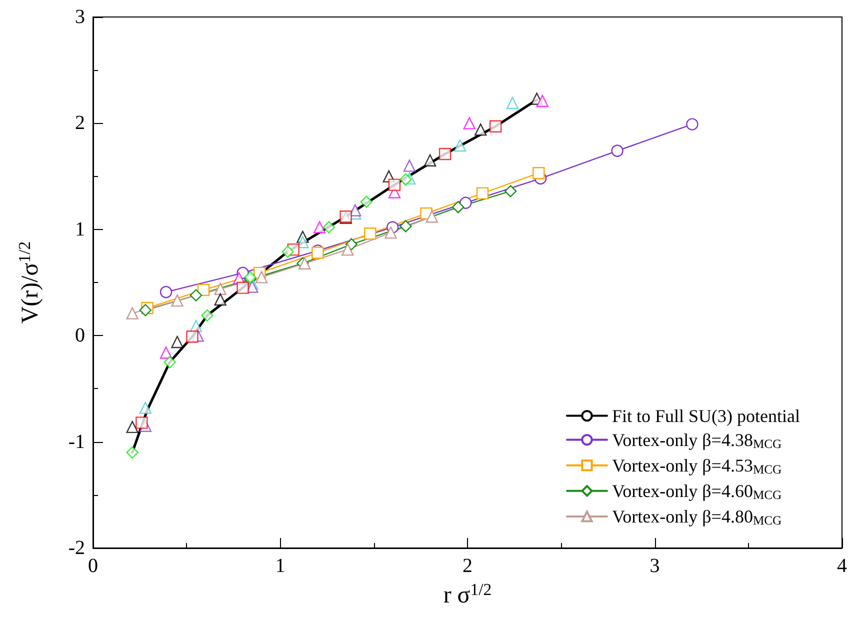 Image resolution: width=850 pixels, height=617 pixels. I want to click on y-tick-label: -2, so click(76, 548).